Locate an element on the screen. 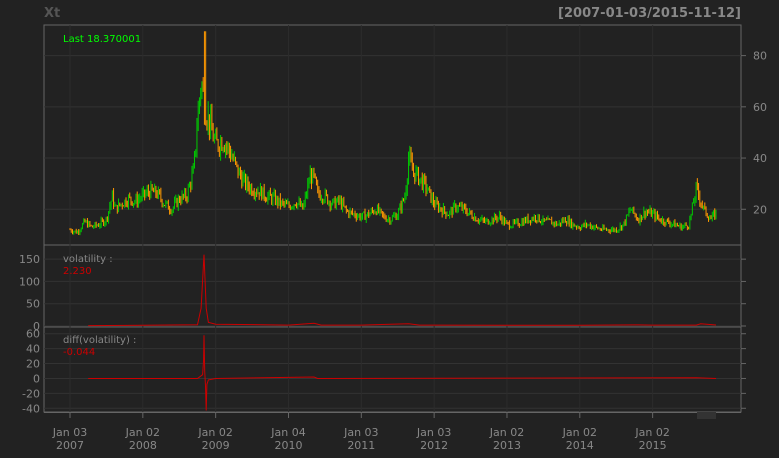  diff-volatility-line is located at coordinates (402, 373).